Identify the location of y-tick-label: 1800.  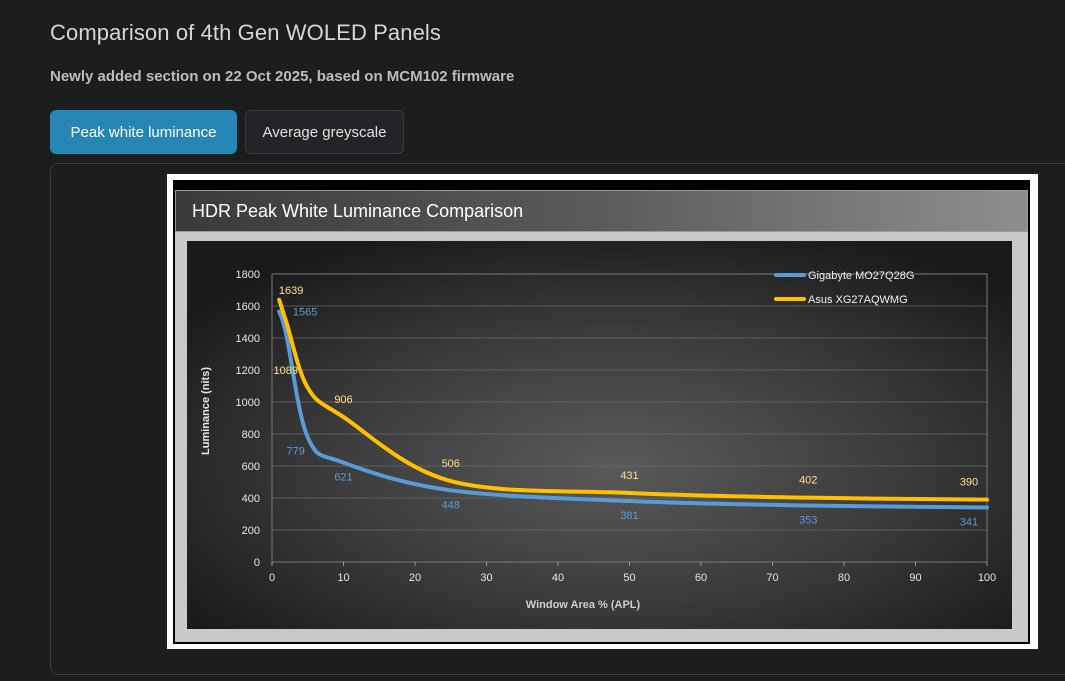
(248, 275).